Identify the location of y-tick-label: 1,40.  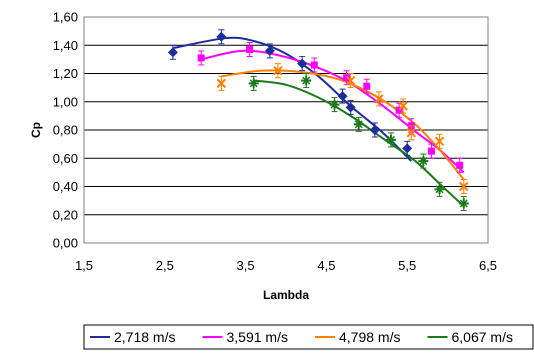
(65, 45).